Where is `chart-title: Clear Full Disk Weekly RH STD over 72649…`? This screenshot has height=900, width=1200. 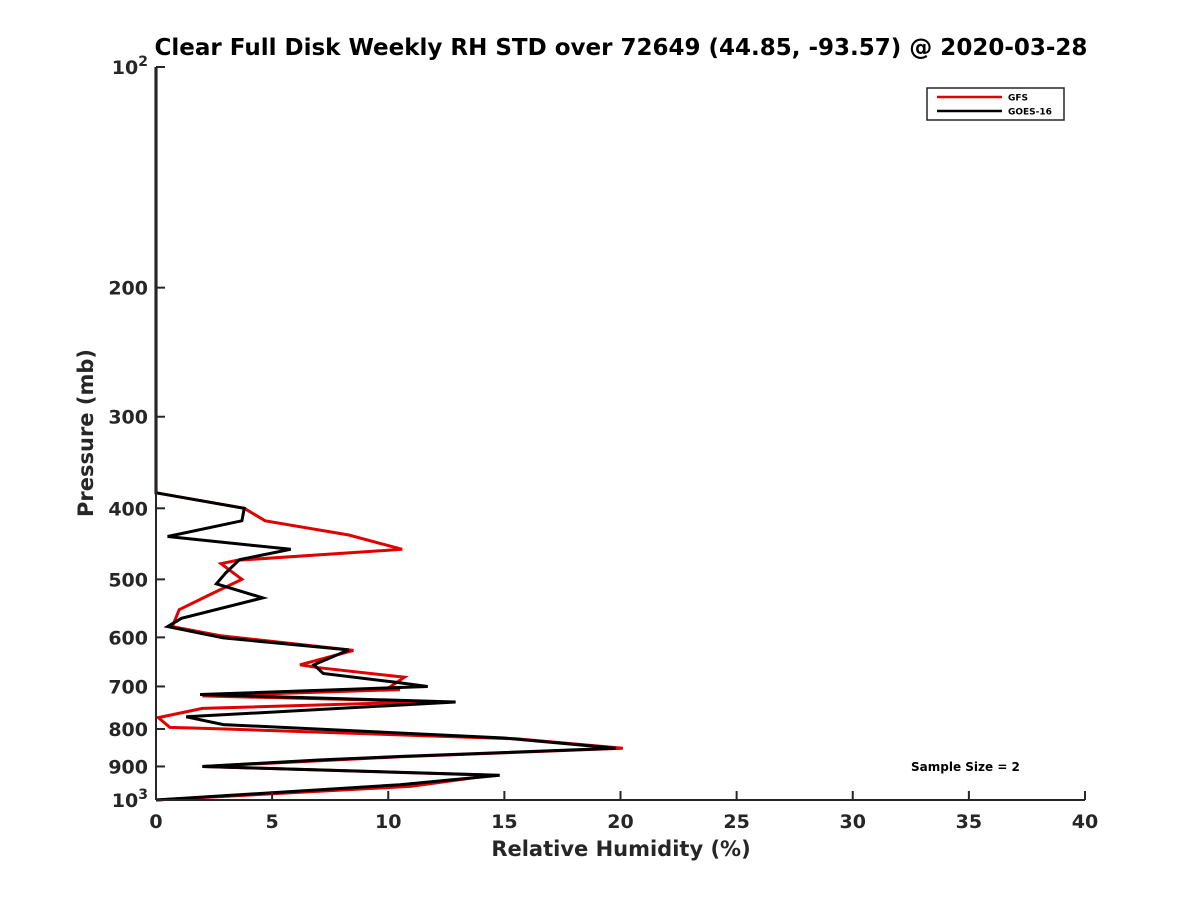 chart-title: Clear Full Disk Weekly RH STD over 72649… is located at coordinates (621, 48).